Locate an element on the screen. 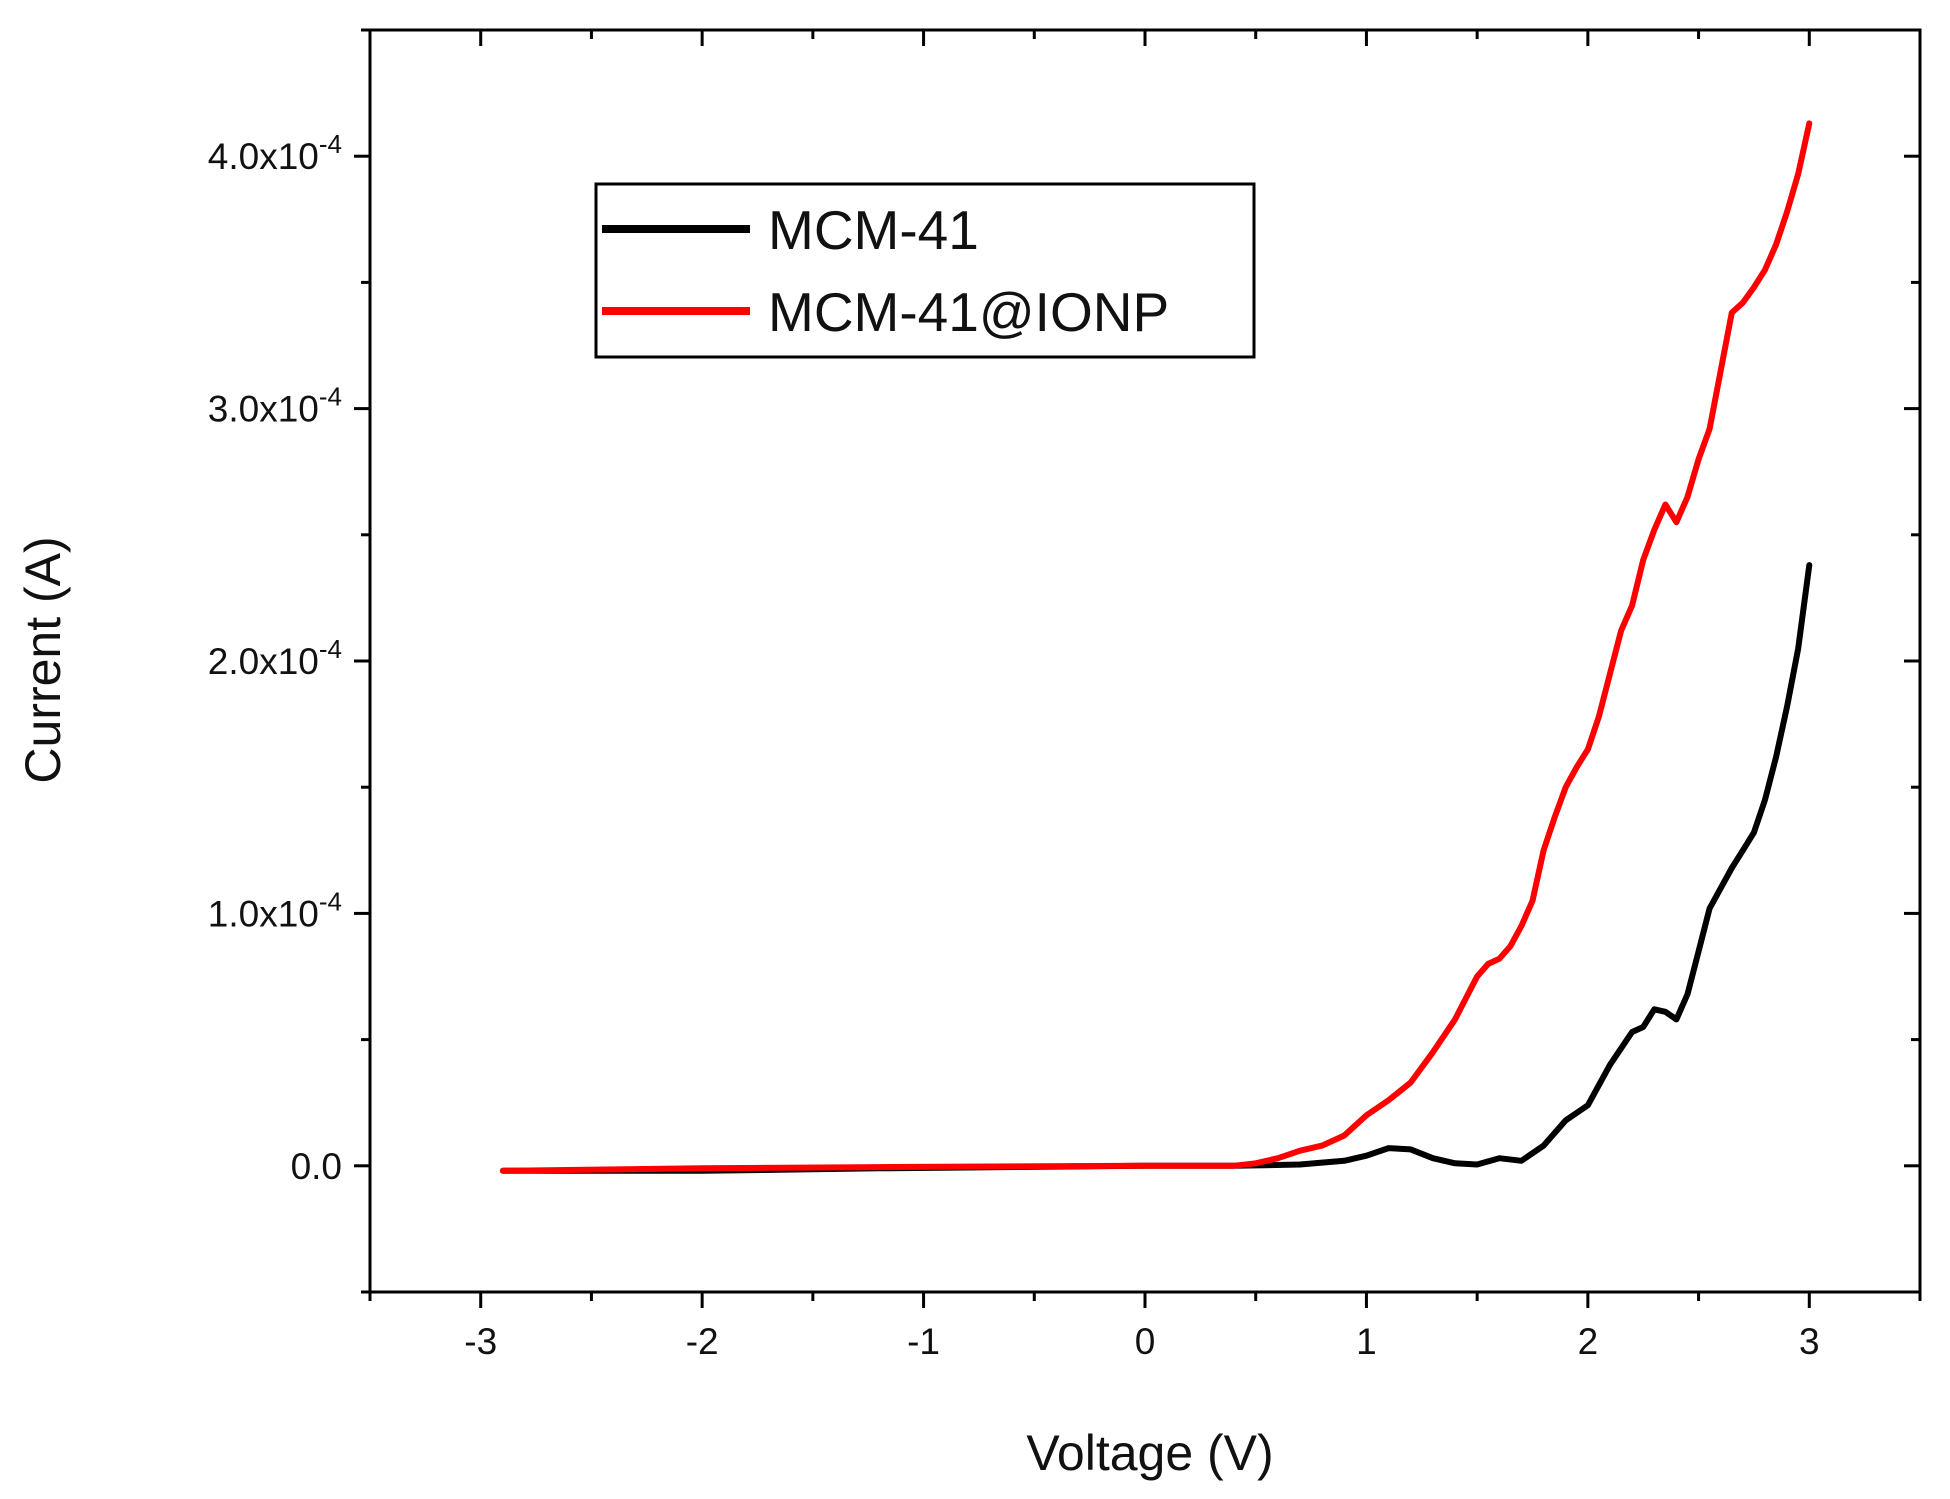  legend-label-mcm-41-ionp: MCM-41@IONP is located at coordinates (968, 312).